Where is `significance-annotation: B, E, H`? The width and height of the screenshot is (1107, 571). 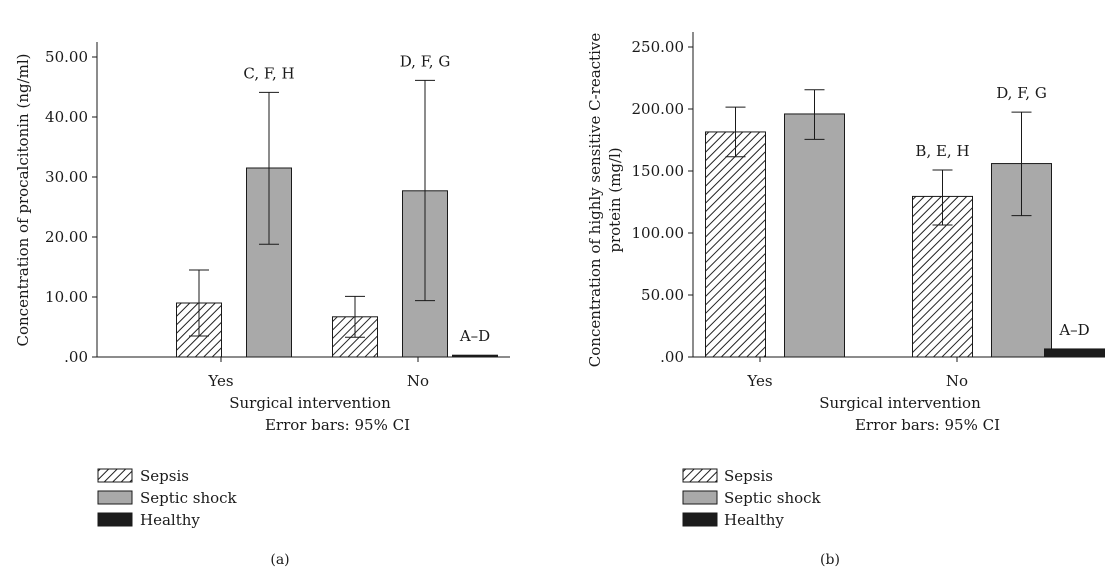 significance-annotation: B, E, H is located at coordinates (942, 151).